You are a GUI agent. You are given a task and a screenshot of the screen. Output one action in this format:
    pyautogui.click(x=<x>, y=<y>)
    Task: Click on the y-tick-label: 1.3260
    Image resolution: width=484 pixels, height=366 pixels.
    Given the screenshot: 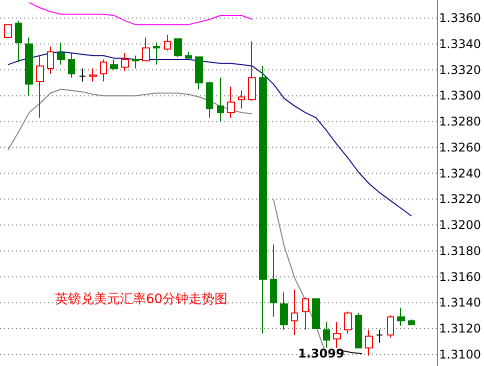 What is the action you would take?
    pyautogui.click(x=460, y=147)
    